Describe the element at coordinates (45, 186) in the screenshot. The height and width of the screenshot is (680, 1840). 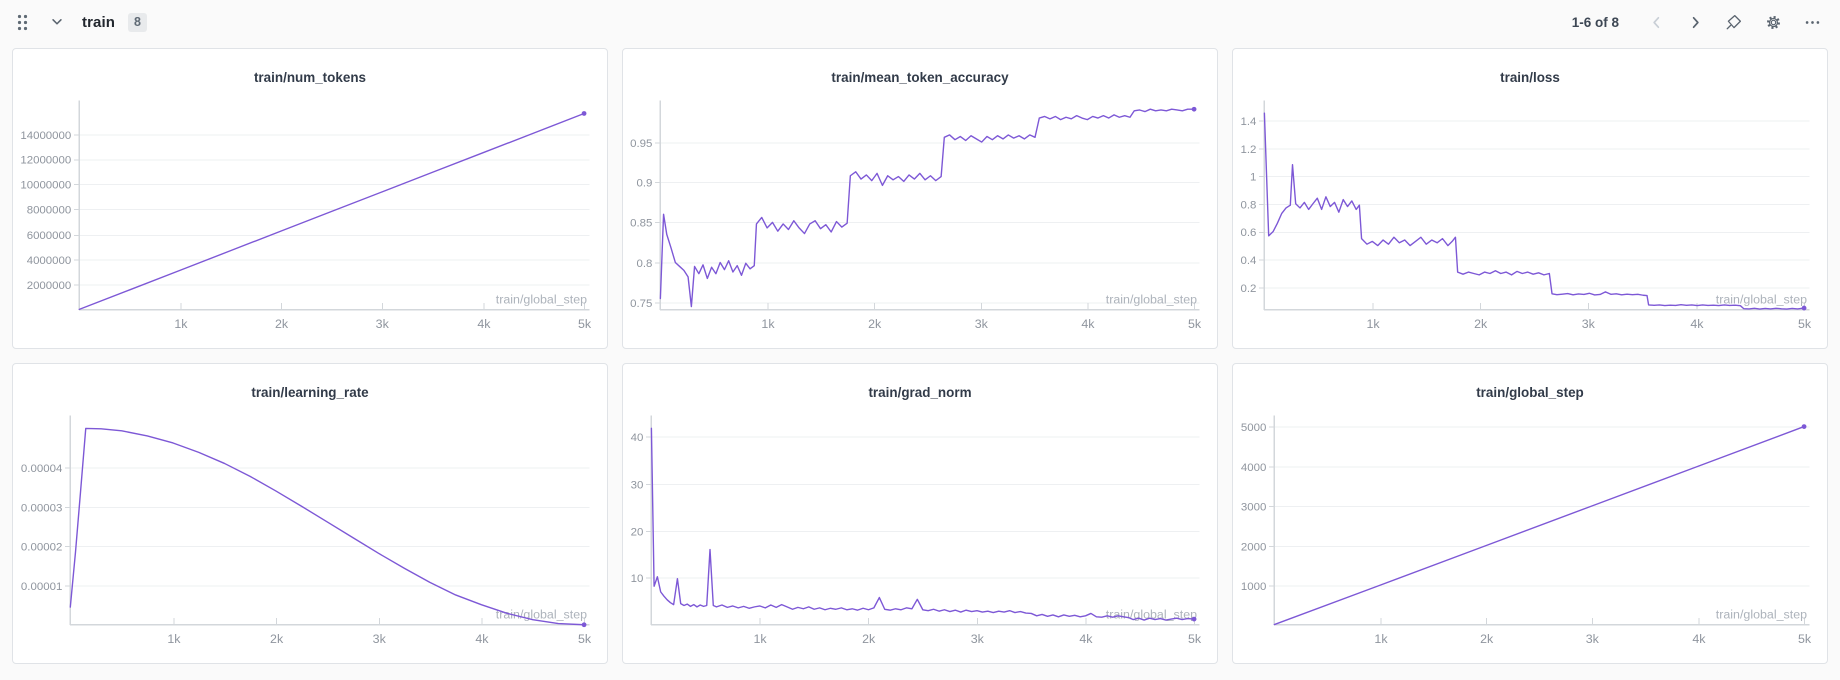
I see `y-tick-label: 10000000` at that location.